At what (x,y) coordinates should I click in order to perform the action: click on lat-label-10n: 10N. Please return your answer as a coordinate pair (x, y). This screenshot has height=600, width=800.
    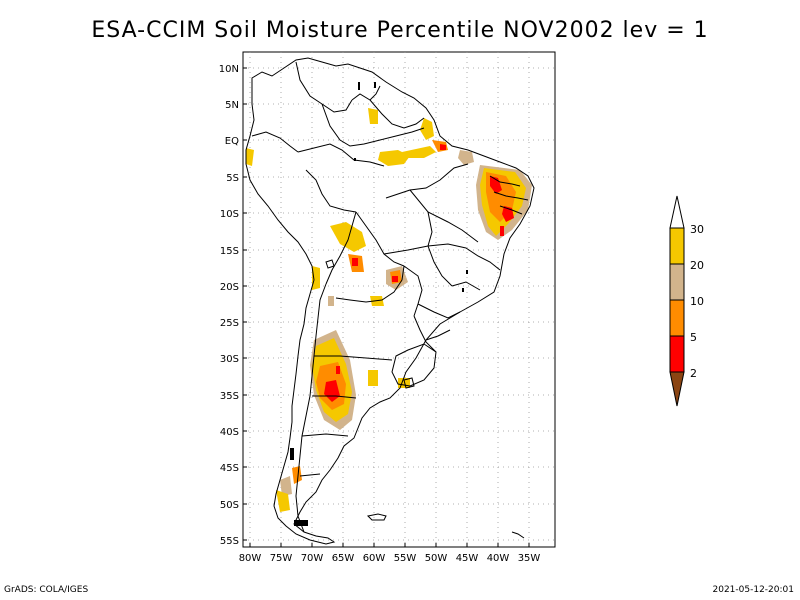
    Looking at the image, I should click on (229, 69).